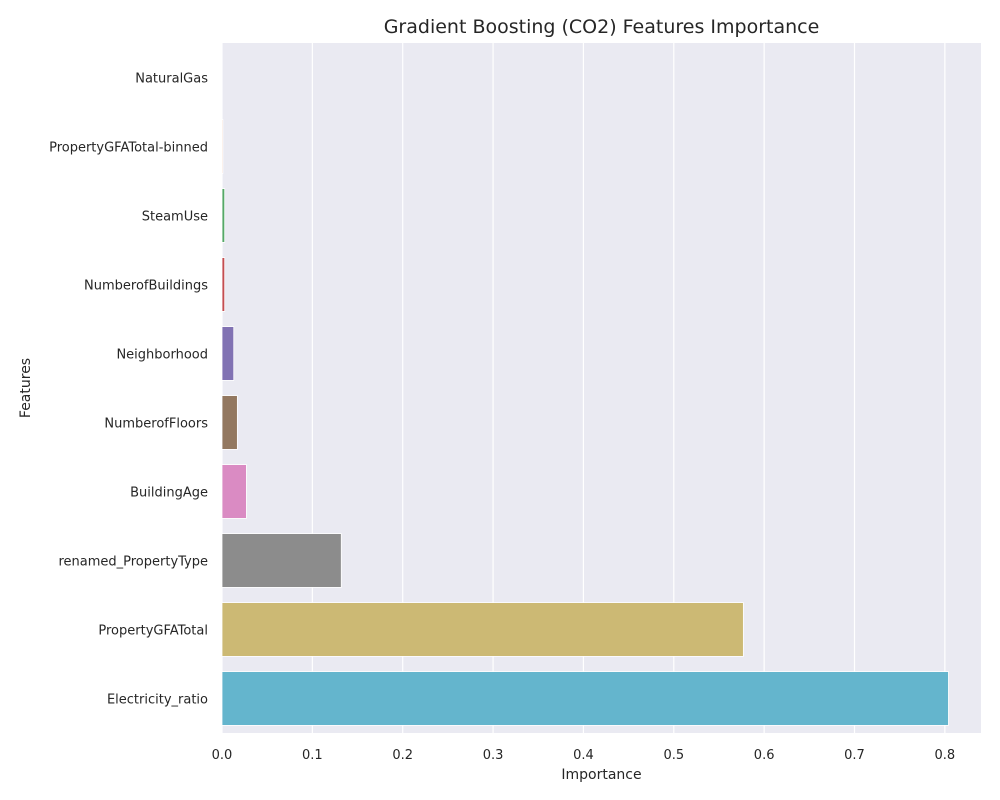 This screenshot has height=800, width=1000. I want to click on x-tick-labels: 0.0 0.1 0.2 0.3 0.4 0.5 0.6 0.7 0.8, so click(584, 755).